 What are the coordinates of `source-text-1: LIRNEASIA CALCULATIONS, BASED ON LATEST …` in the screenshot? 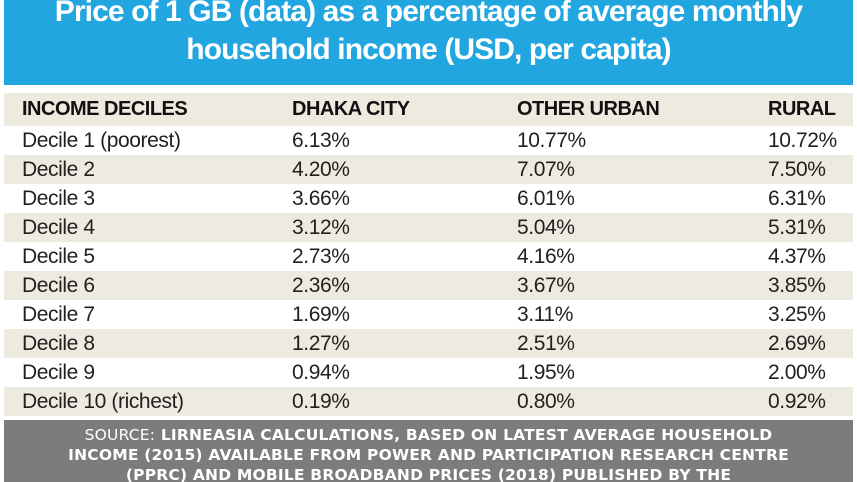 It's located at (466, 435).